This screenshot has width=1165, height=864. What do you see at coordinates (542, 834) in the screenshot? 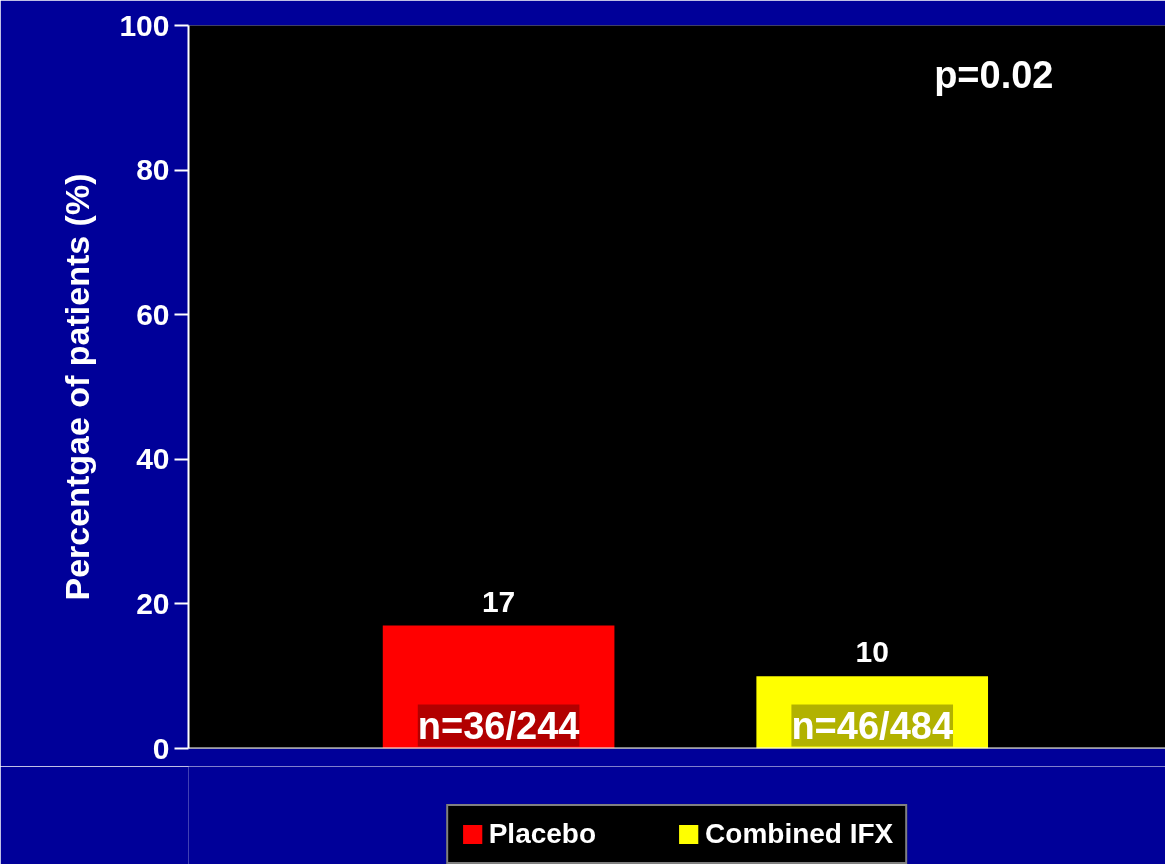
I see `legend-label: Placebo` at bounding box center [542, 834].